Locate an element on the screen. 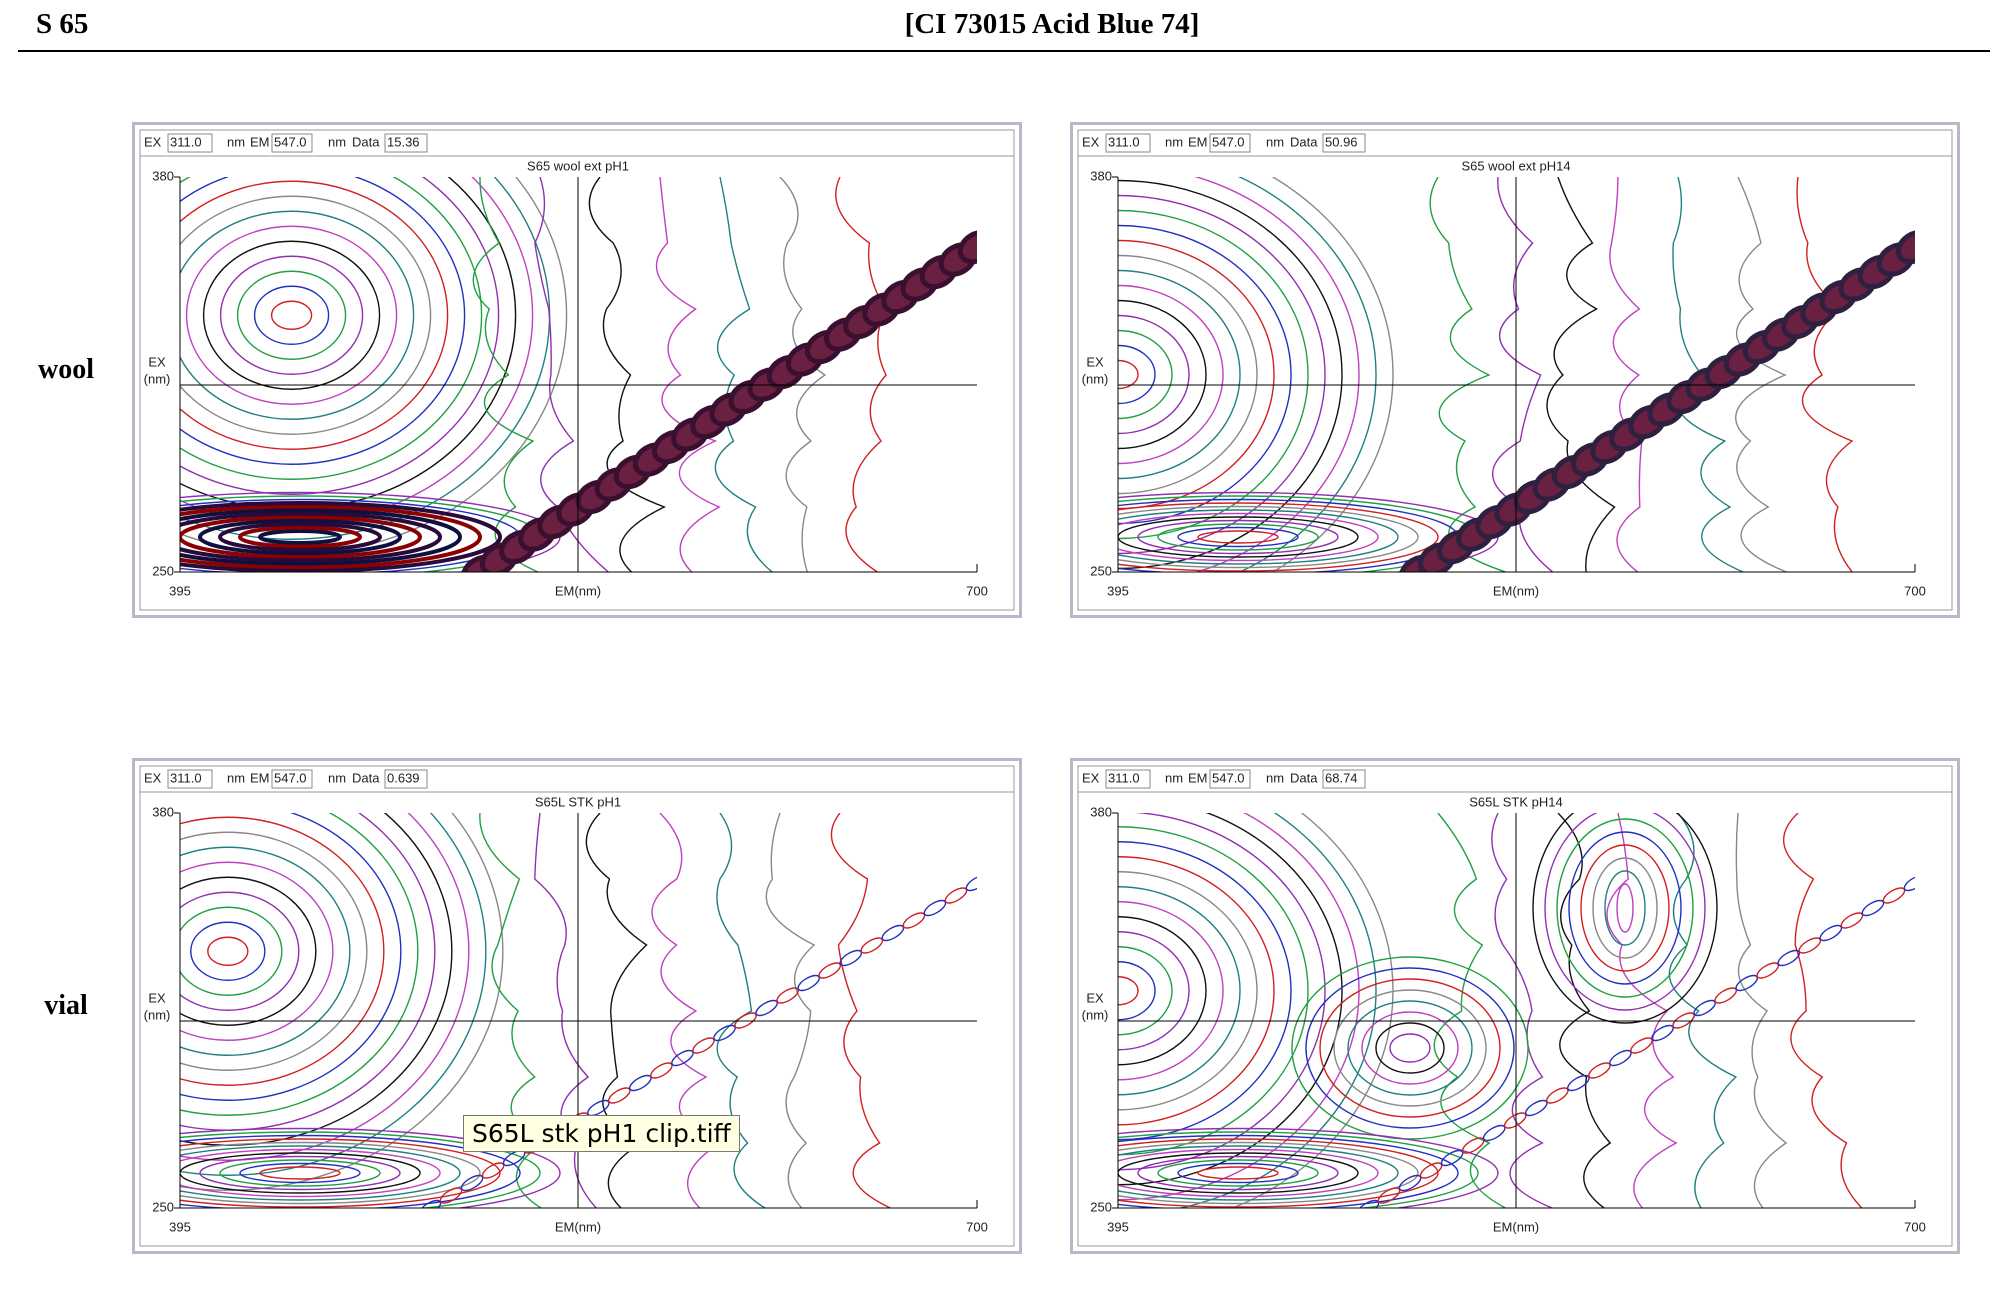 This screenshot has width=2004, height=1296. page-title: [CI 73015 Acid Blue 74] is located at coordinates (1052, 24).